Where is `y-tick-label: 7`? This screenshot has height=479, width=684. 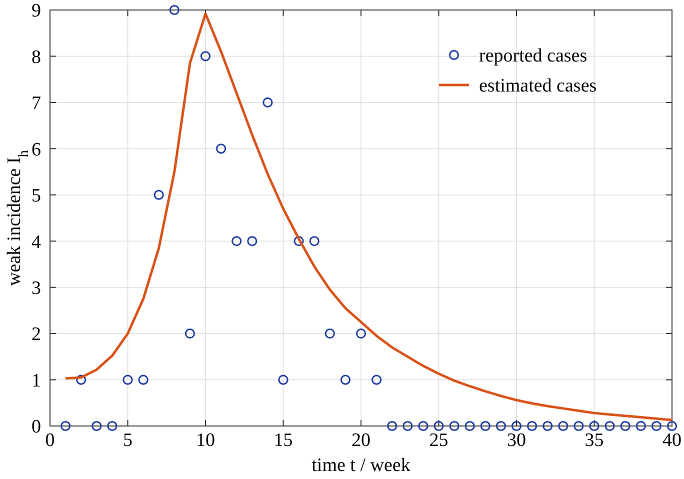 y-tick-label: 7 is located at coordinates (36, 103).